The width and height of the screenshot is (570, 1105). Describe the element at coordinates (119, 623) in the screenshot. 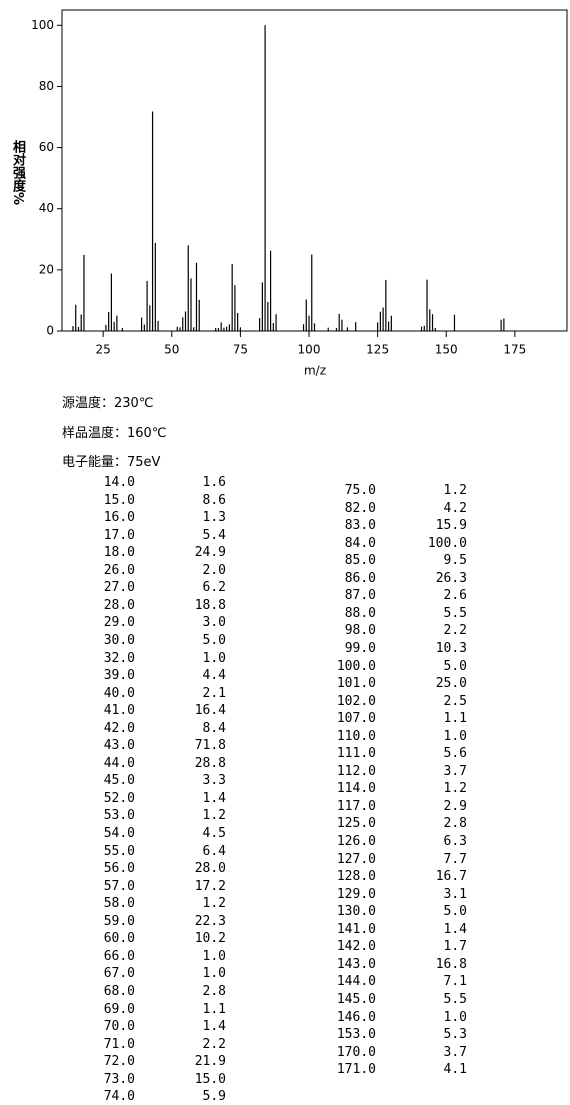

I see `mz-cell: 29.0` at that location.